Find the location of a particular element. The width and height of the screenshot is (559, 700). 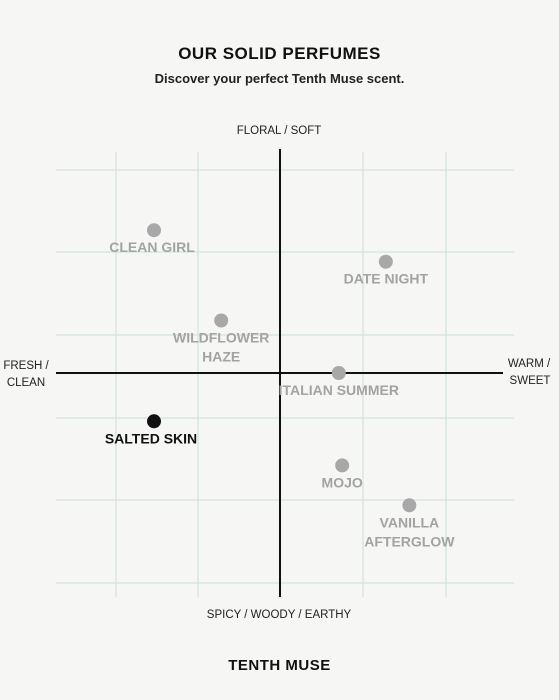

axis-label-left-line2: CLEAN is located at coordinates (26, 383).